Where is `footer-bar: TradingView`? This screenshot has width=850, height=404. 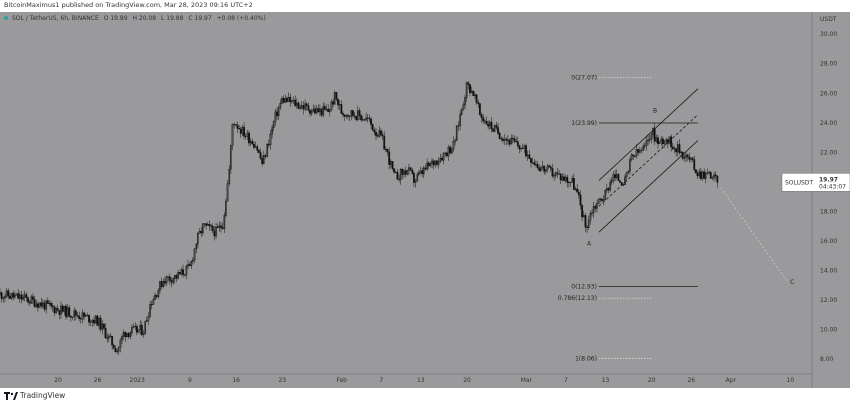 footer-bar: TradingView is located at coordinates (425, 396).